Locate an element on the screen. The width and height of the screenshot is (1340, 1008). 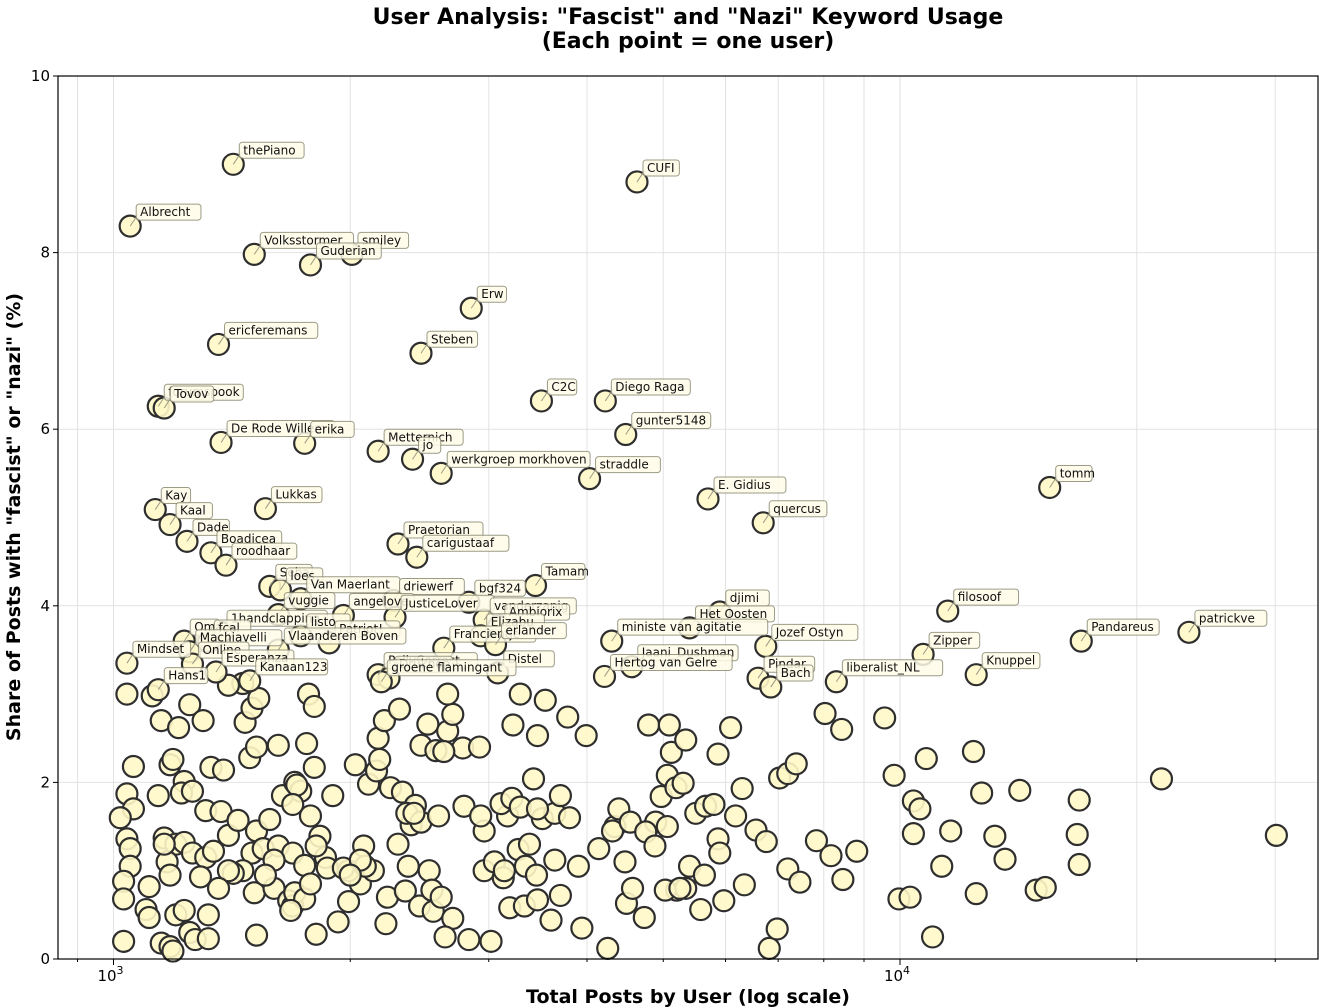
annotation-label: liberalist_NL is located at coordinates (883, 668).